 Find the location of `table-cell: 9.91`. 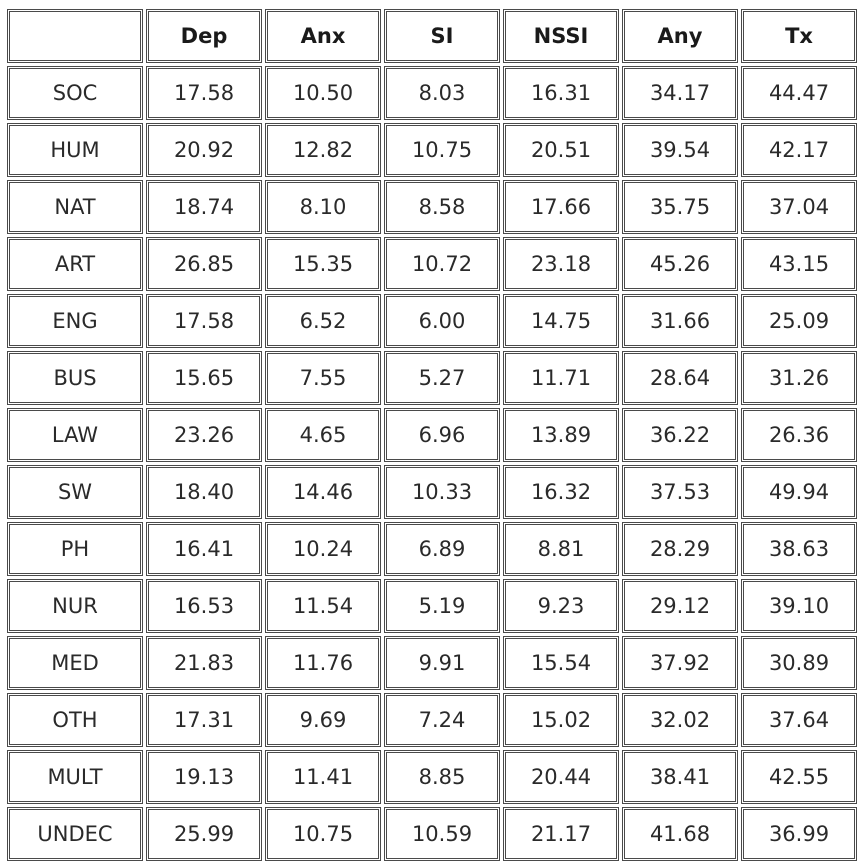

table-cell: 9.91 is located at coordinates (442, 663).